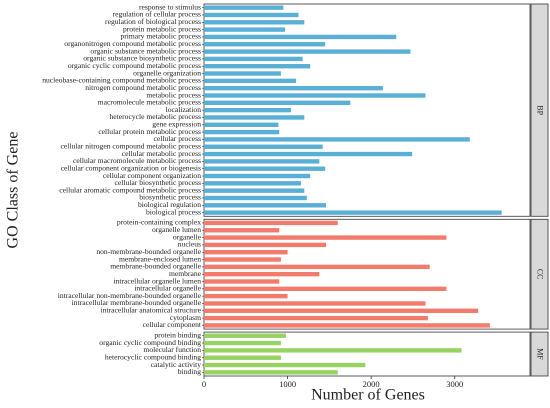  I want to click on strip-label: MF, so click(540, 354).